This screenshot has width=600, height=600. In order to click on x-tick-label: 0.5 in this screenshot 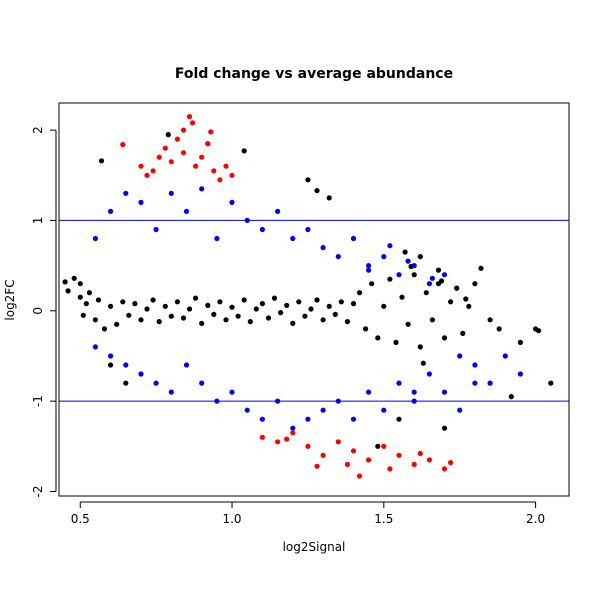, I will do `click(80, 519)`.